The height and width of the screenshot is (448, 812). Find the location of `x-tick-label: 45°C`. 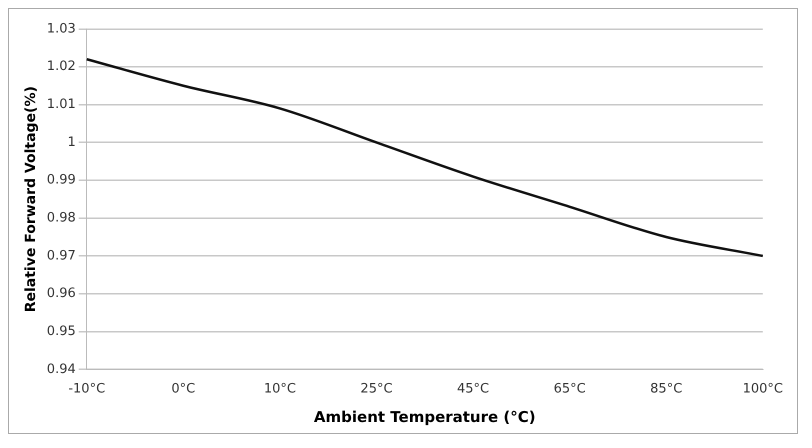

x-tick-label: 45°C is located at coordinates (473, 389).